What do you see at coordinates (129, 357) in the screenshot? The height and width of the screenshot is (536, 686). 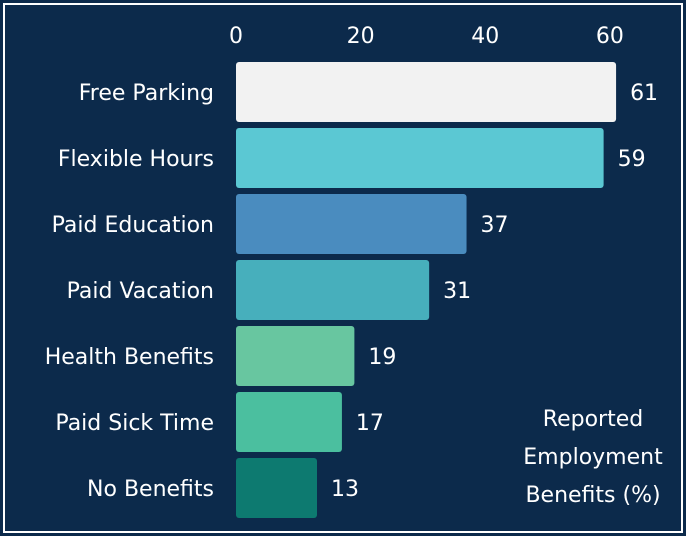 I see `y-tick-label: Health Benefits` at bounding box center [129, 357].